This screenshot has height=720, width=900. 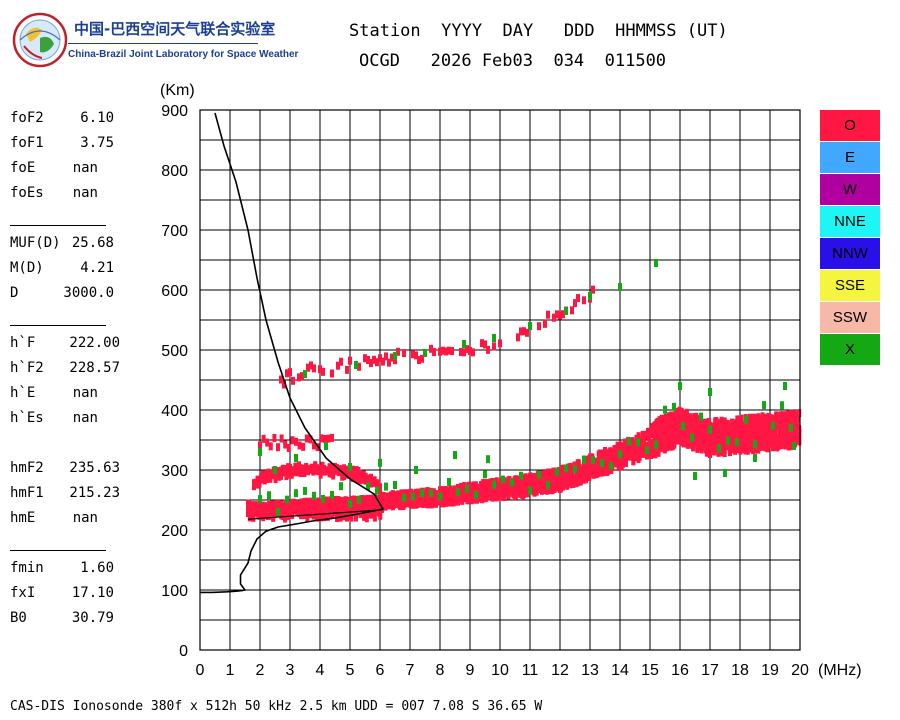 I want to click on params-separator, so click(x=58, y=225).